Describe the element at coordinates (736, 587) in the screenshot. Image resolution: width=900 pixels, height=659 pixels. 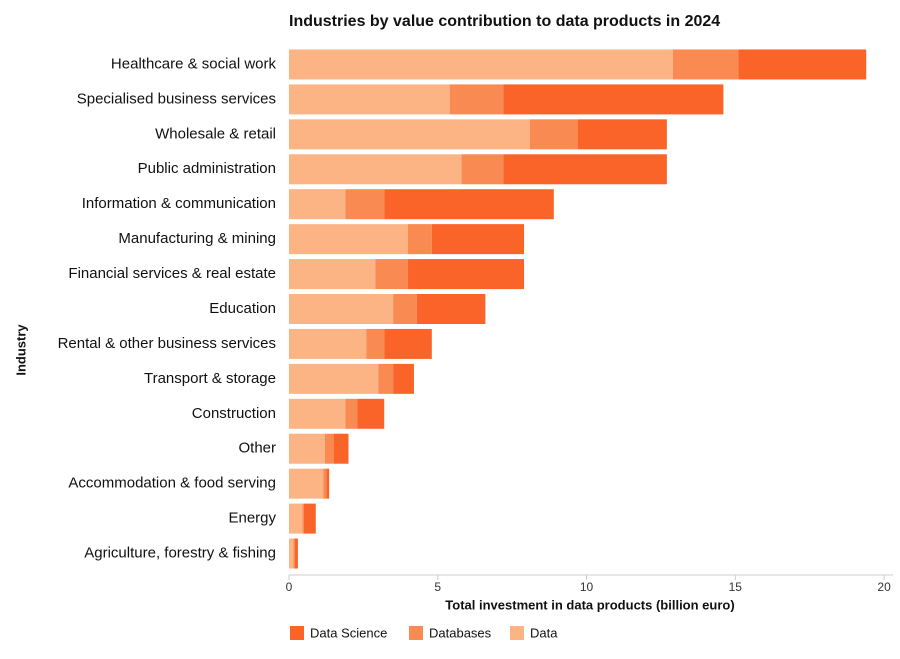
I see `x-tick-label: 15` at that location.